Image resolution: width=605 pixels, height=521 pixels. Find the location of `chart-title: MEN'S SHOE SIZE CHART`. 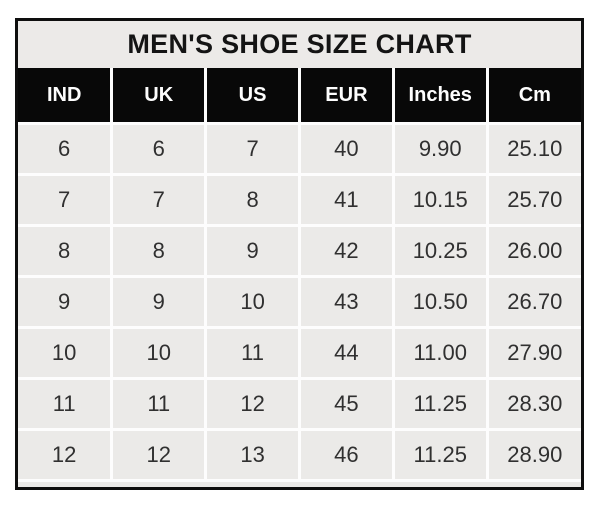

chart-title: MEN'S SHOE SIZE CHART is located at coordinates (299, 44).